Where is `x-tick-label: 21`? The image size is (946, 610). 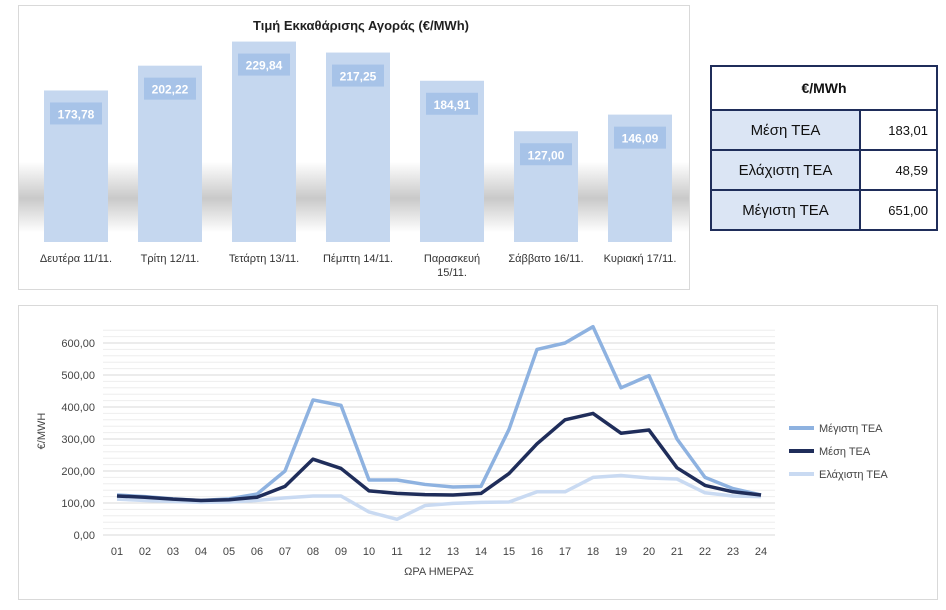
x-tick-label: 21 is located at coordinates (677, 552).